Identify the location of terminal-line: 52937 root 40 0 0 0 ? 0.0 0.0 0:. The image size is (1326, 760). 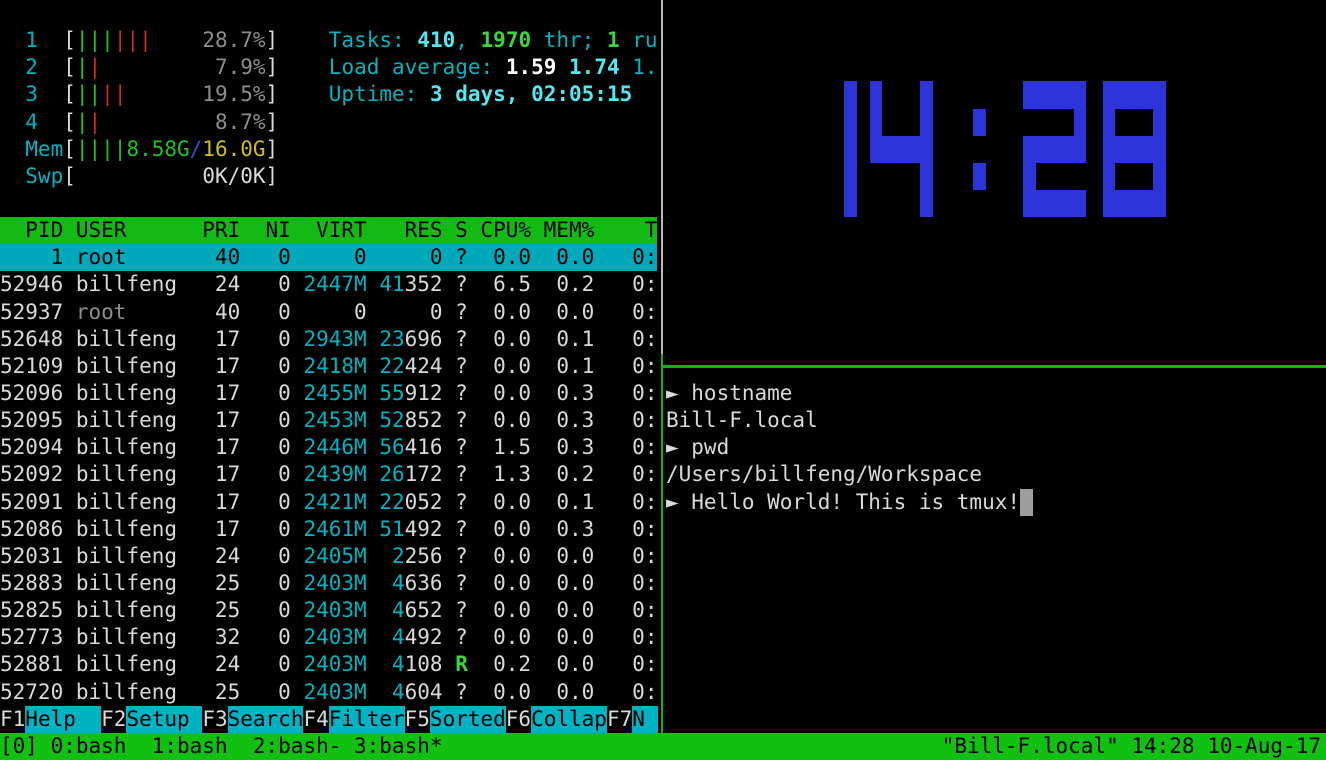
(329, 311).